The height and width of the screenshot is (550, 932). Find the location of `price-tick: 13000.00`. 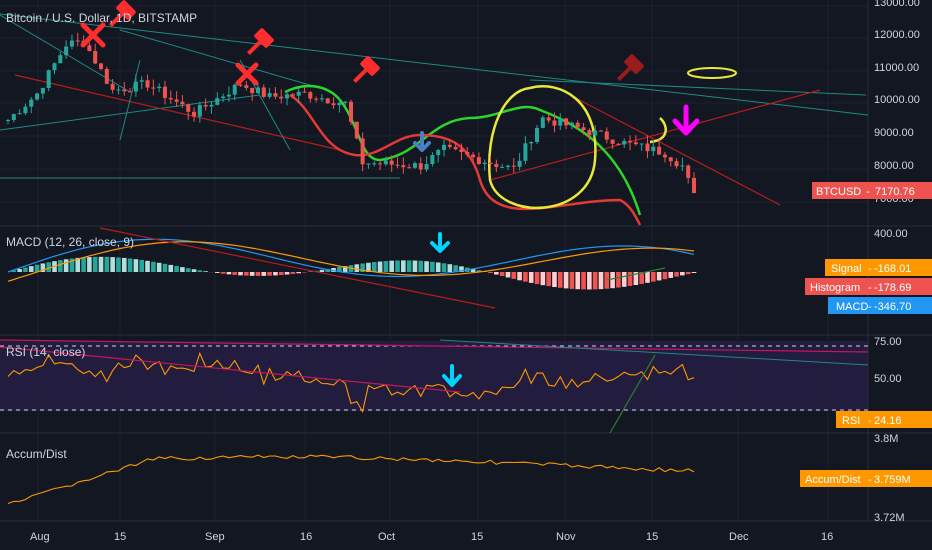

price-tick: 13000.00 is located at coordinates (897, 4).